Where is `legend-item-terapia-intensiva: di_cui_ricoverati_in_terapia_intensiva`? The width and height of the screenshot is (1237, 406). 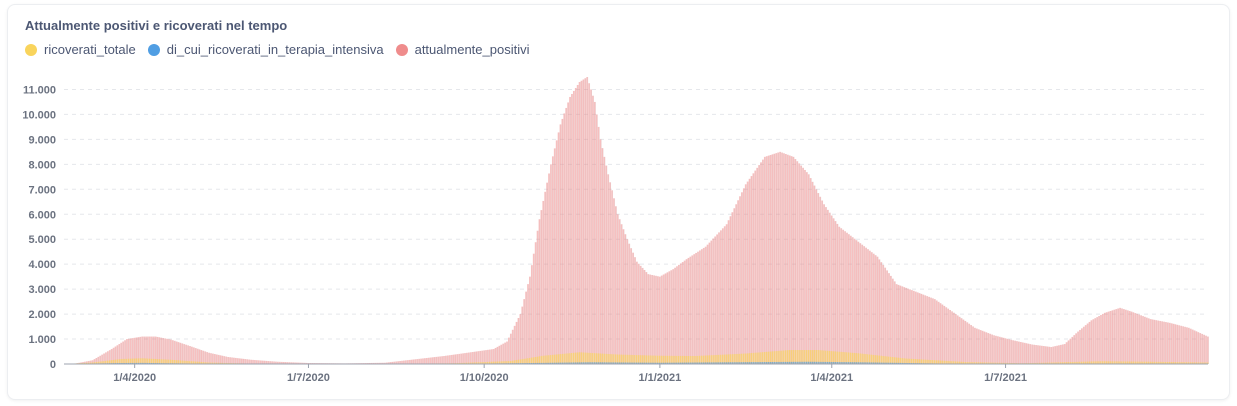
legend-item-terapia-intensiva: di_cui_ricoverati_in_terapia_intensiva is located at coordinates (265, 49).